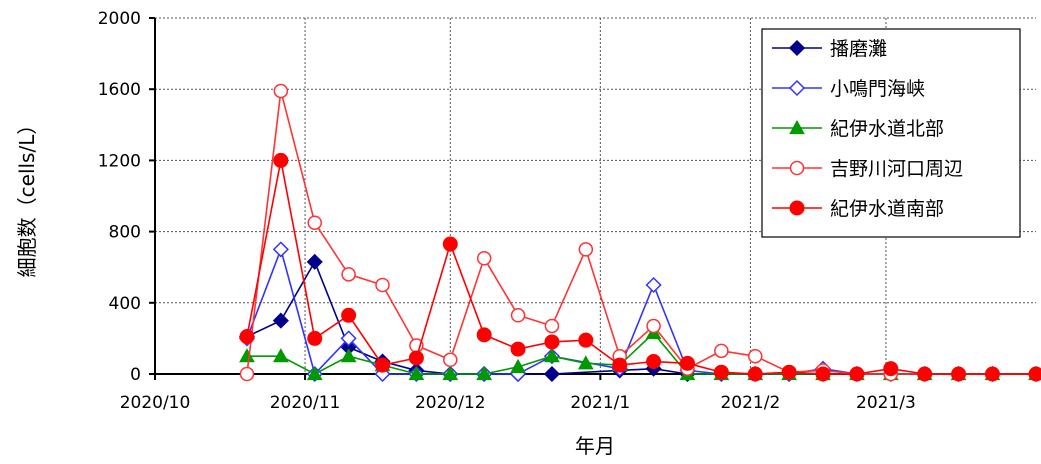 The image size is (1041, 464). Describe the element at coordinates (155, 403) in the screenshot. I see `x-tick-label: 2020/10` at that location.